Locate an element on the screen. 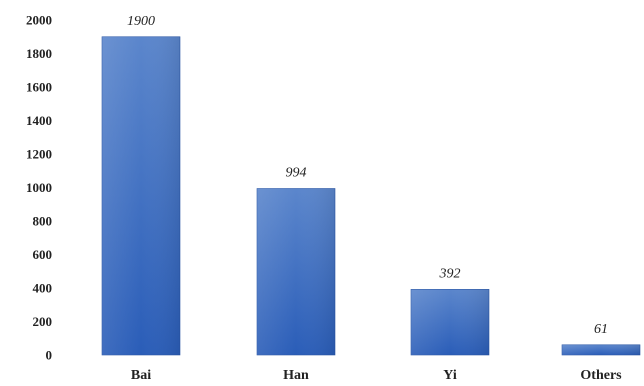  value-label-han: 994 is located at coordinates (296, 173).